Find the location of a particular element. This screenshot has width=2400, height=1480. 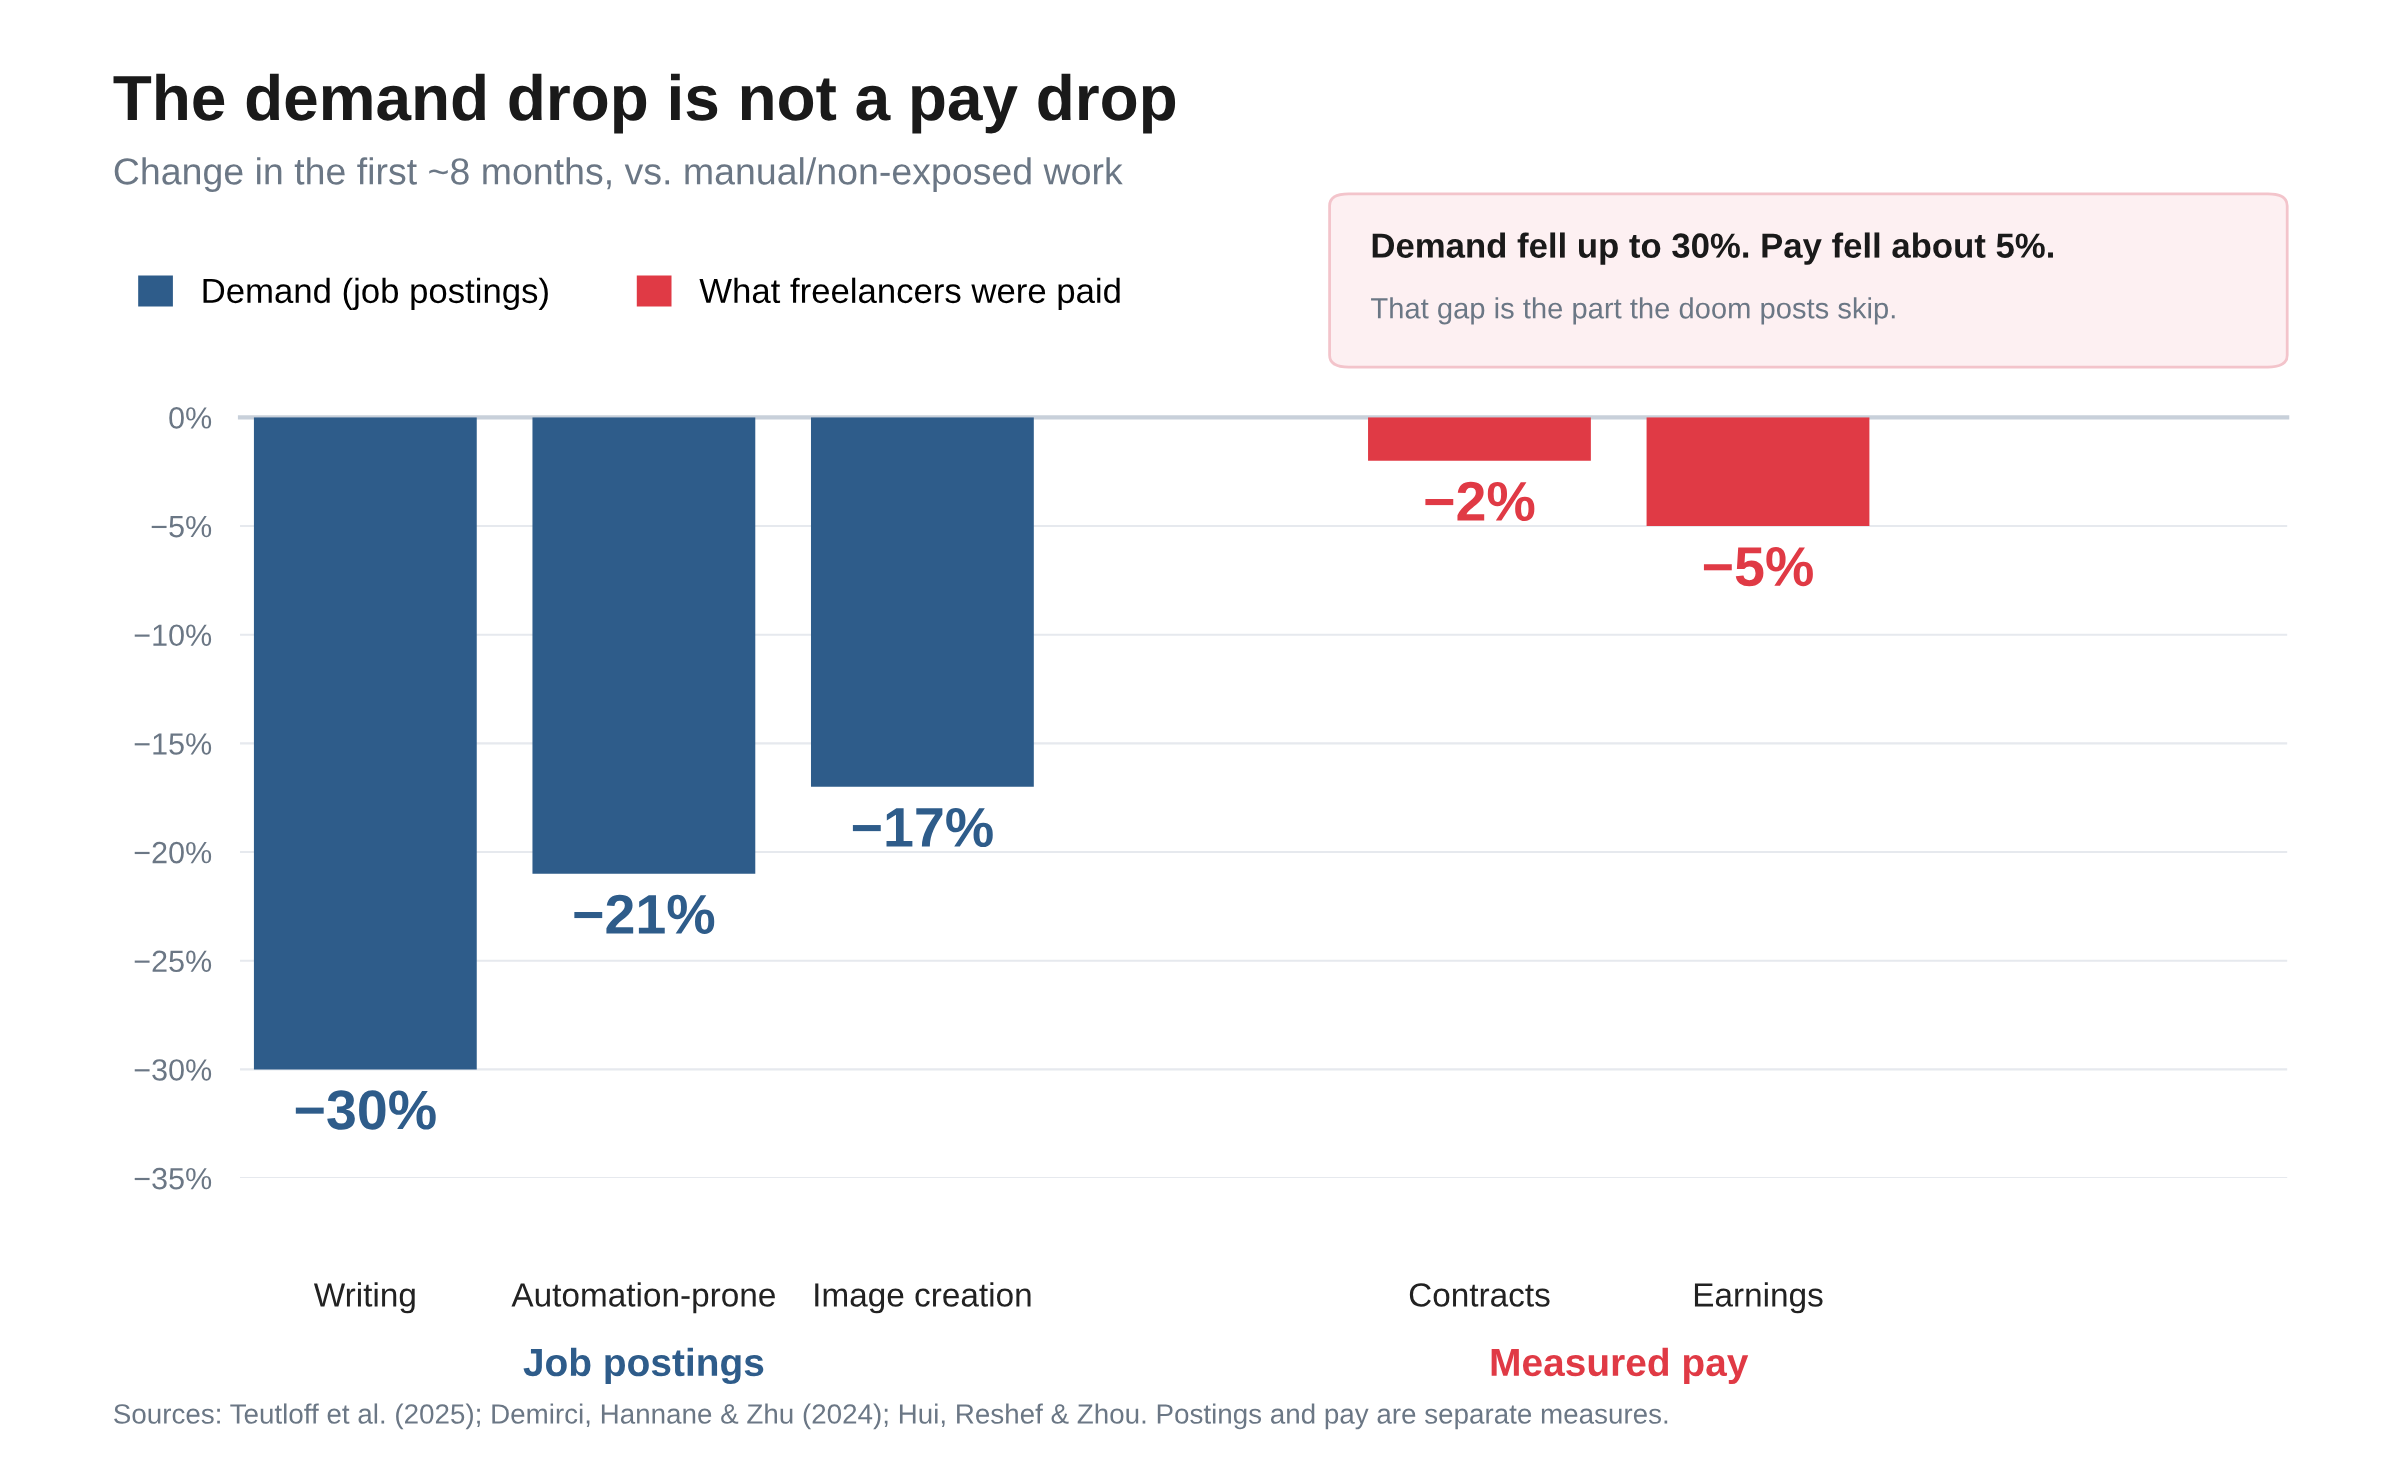

x-tick-label: Contracts is located at coordinates (1479, 1295).